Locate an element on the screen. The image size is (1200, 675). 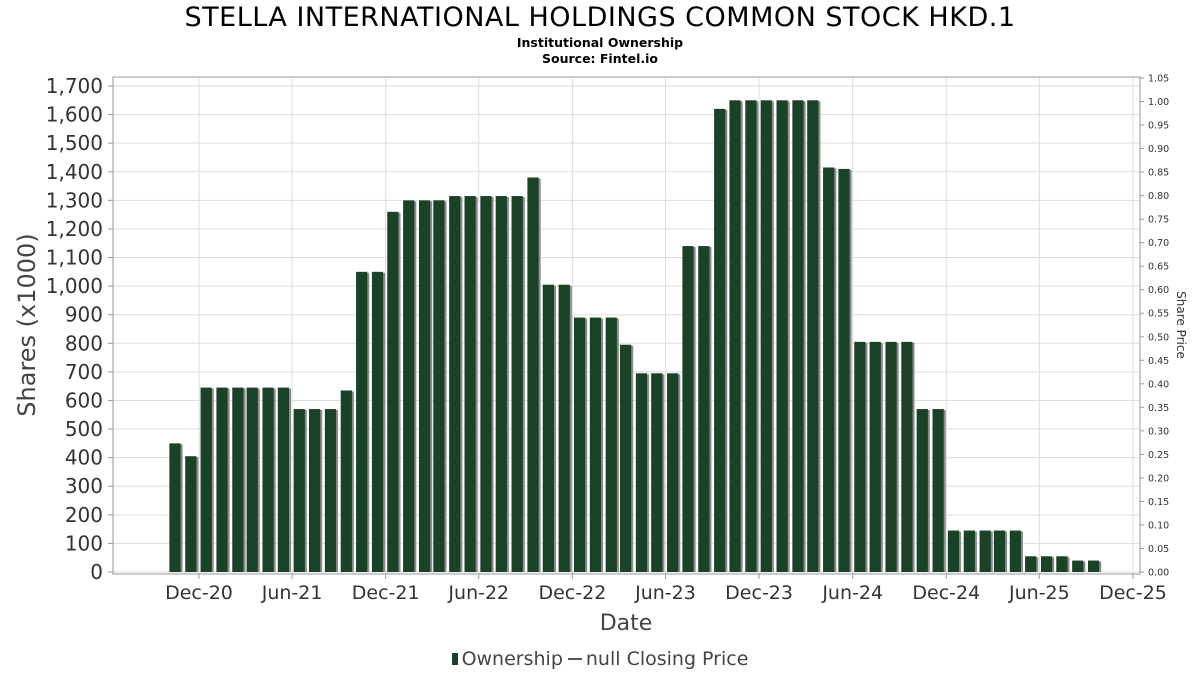
right-tick-label: 0.95 is located at coordinates (1158, 126).